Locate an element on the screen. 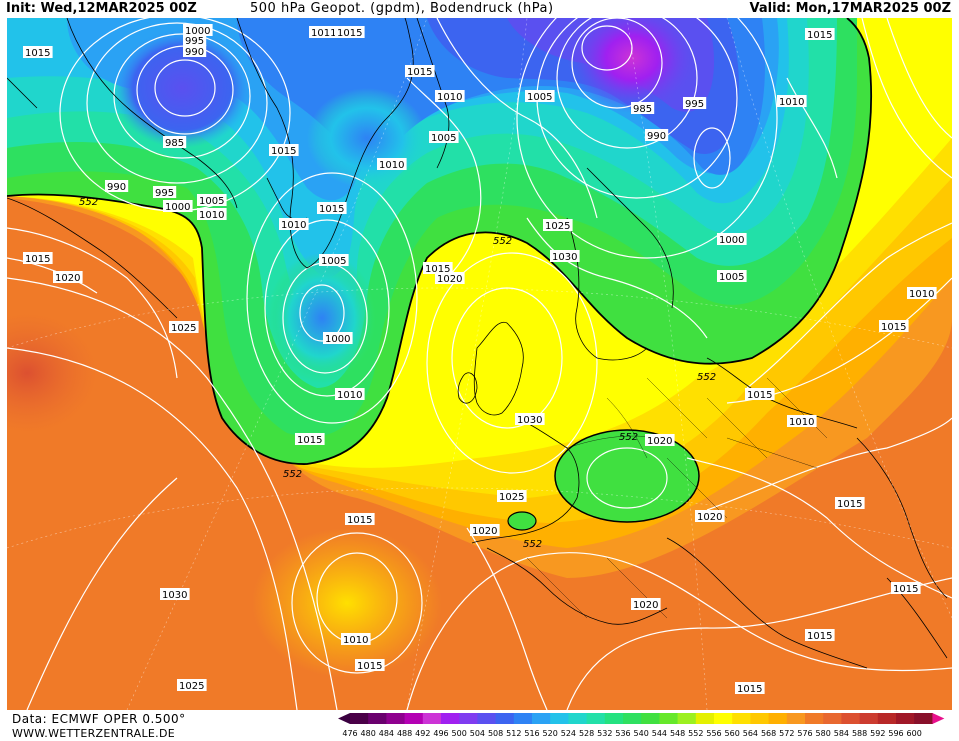 This screenshot has height=741, width=959. website-label: WWW.WETTERZENTRALE.DE is located at coordinates (93, 733).